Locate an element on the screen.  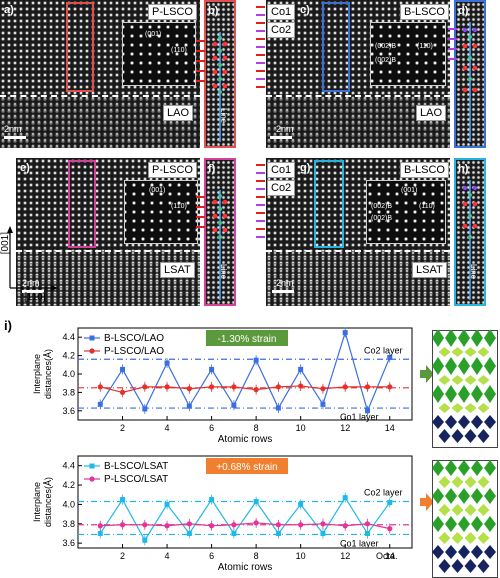
panel-letter: h) is located at coordinates (463, 169).